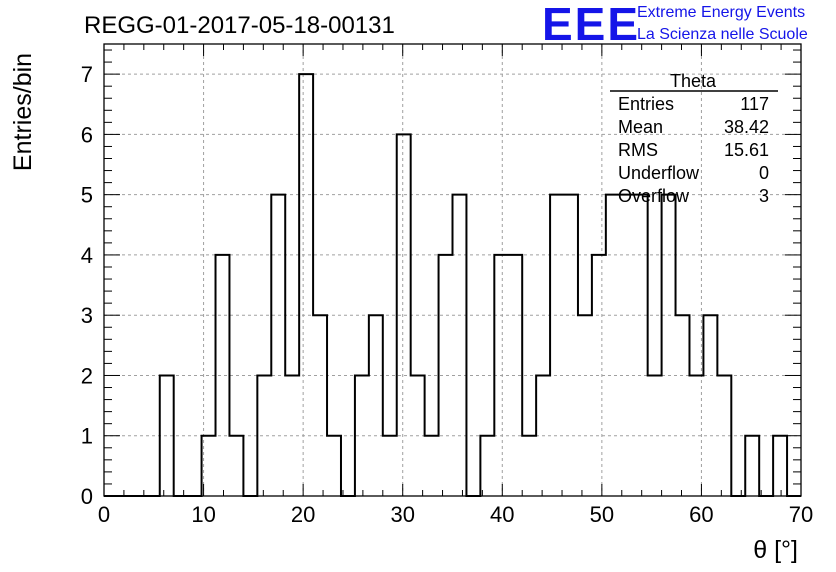 The width and height of the screenshot is (836, 572). I want to click on stats-entries-value: 117, so click(754, 104).